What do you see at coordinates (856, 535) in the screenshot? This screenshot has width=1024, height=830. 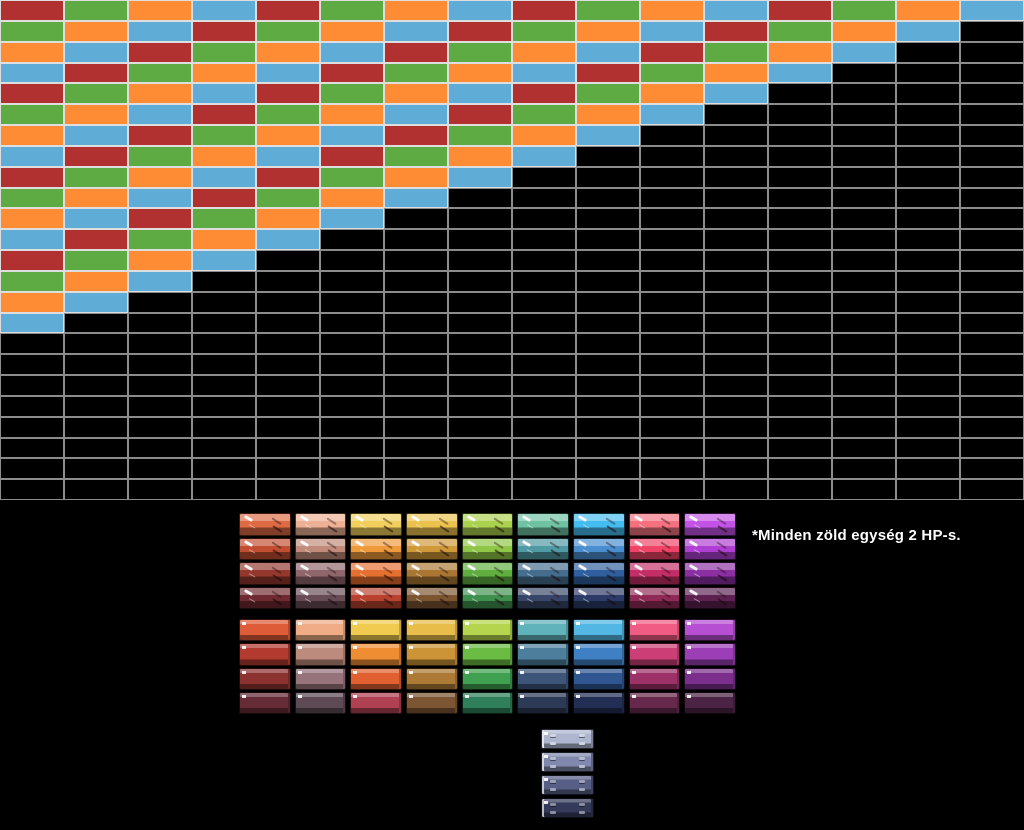 I see `green-unit-hp-note: *Minden zöld egység 2 HP-s.` at bounding box center [856, 535].